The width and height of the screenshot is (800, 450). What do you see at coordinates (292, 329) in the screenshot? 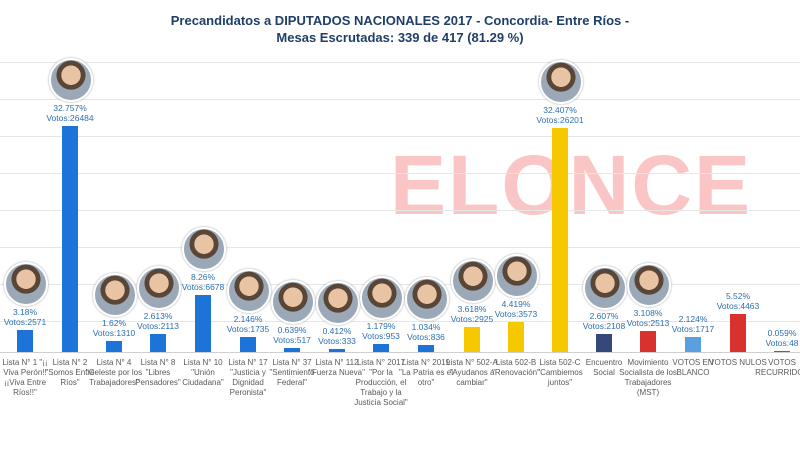
I see `percent-label: 0.639%` at bounding box center [292, 329].